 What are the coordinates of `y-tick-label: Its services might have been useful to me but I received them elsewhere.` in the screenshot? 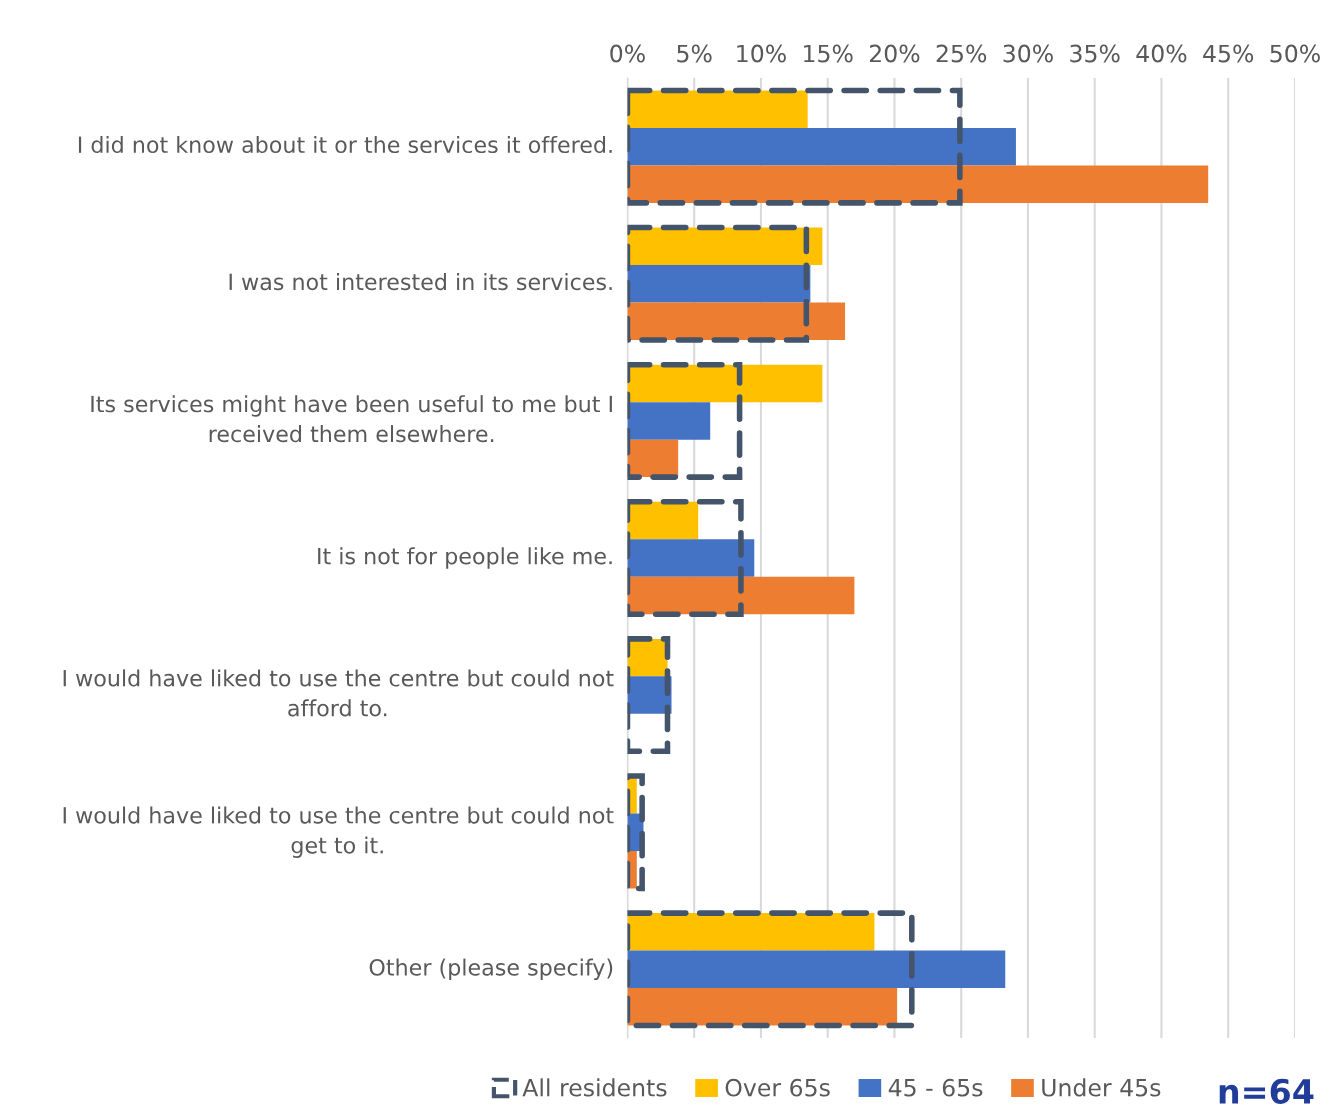 It's located at (351, 419).